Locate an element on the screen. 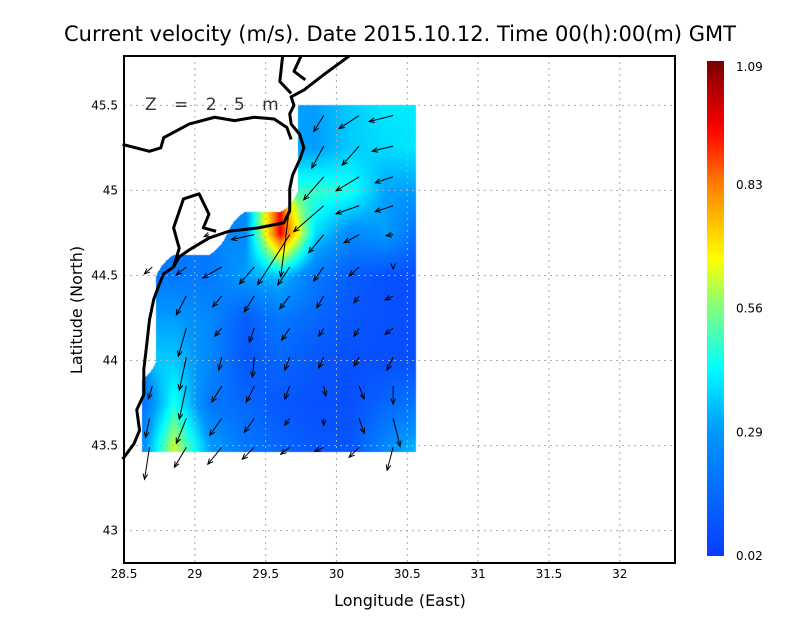 The image size is (800, 618). y-tick-label: 44.5 is located at coordinates (104, 275).